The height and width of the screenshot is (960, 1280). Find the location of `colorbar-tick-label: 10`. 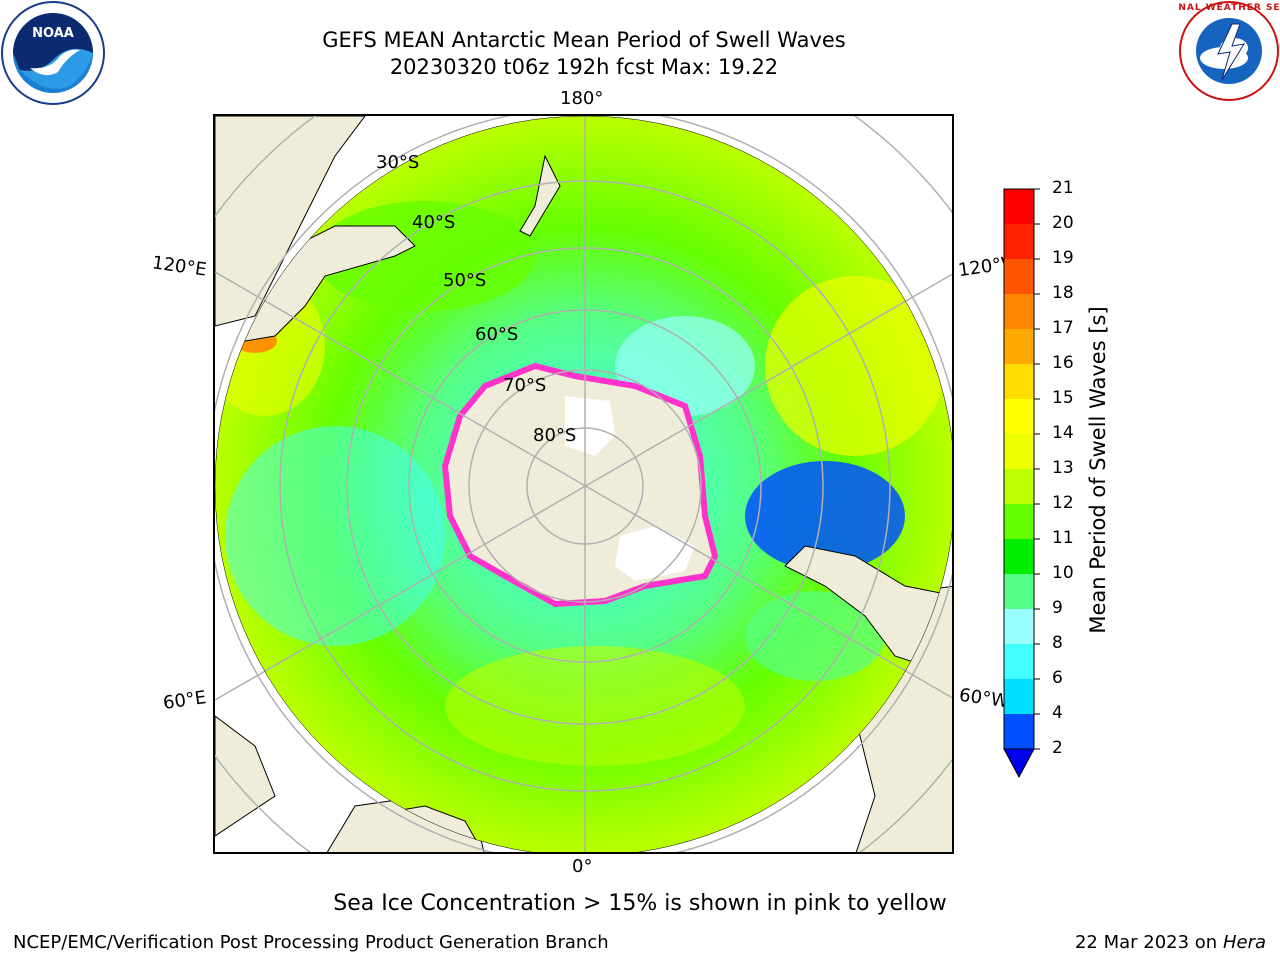

colorbar-tick-label: 10 is located at coordinates (1063, 573).